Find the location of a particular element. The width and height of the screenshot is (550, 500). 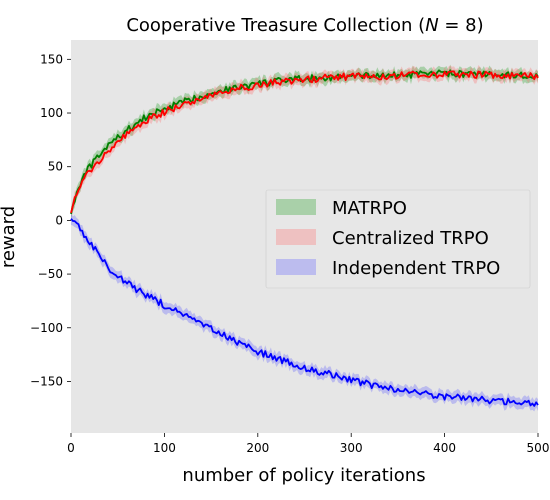

y-tick-label: −150 is located at coordinates (46, 381).